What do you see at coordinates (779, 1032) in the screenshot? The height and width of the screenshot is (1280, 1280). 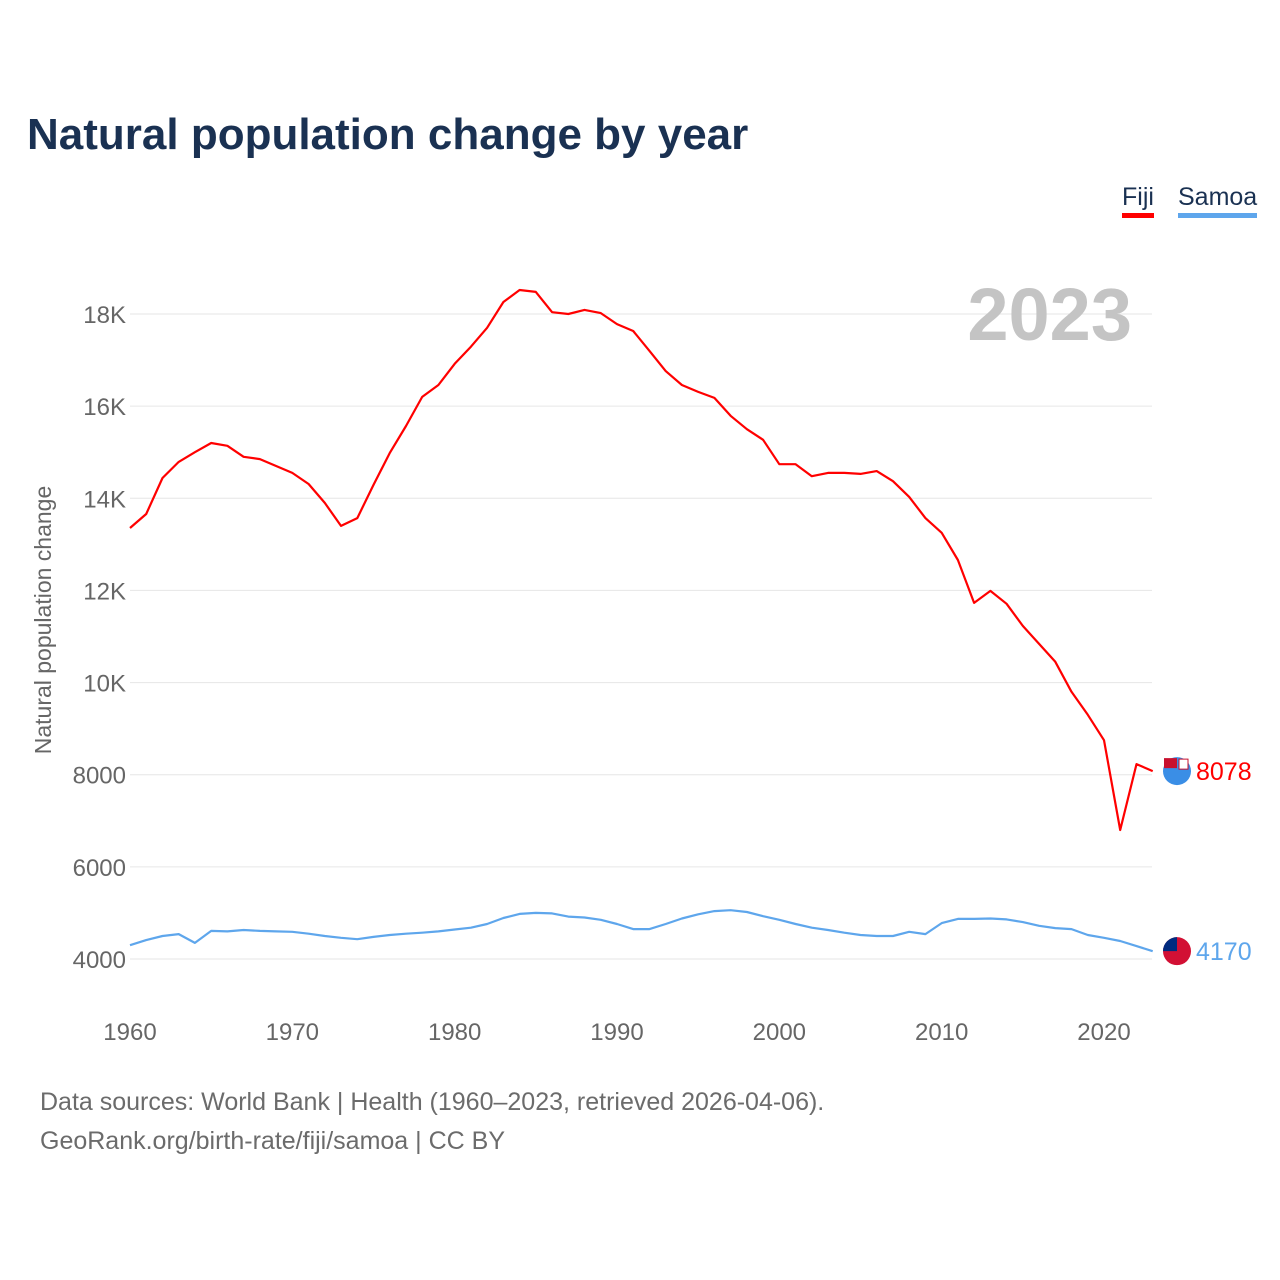 I see `x-tick-label: 2000` at bounding box center [779, 1032].